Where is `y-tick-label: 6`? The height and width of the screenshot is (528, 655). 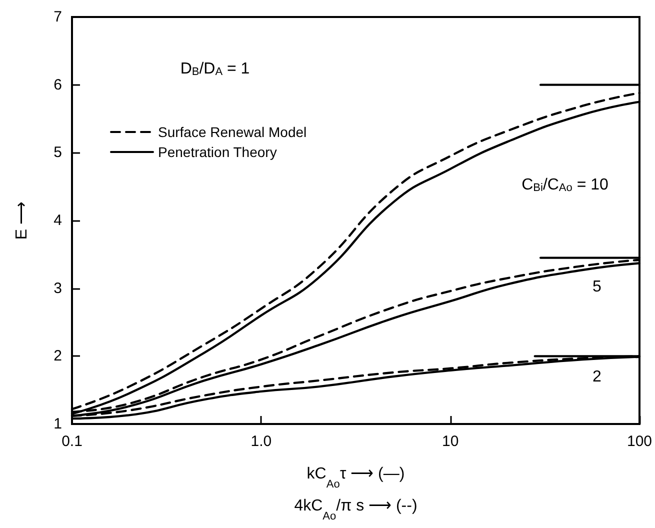
y-tick-label: 6 is located at coordinates (58, 85).